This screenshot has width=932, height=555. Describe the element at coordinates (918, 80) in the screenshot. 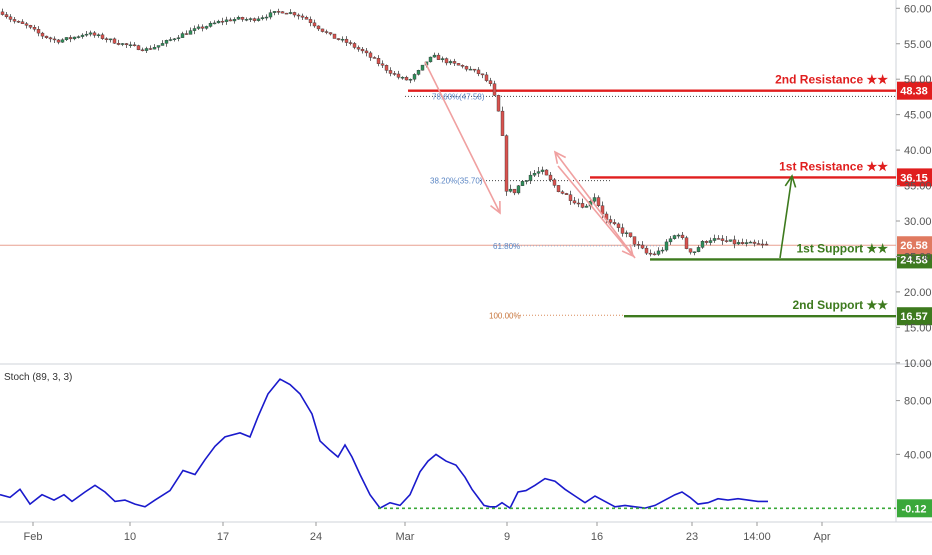

I see `y-tick-label: 50.00` at that location.